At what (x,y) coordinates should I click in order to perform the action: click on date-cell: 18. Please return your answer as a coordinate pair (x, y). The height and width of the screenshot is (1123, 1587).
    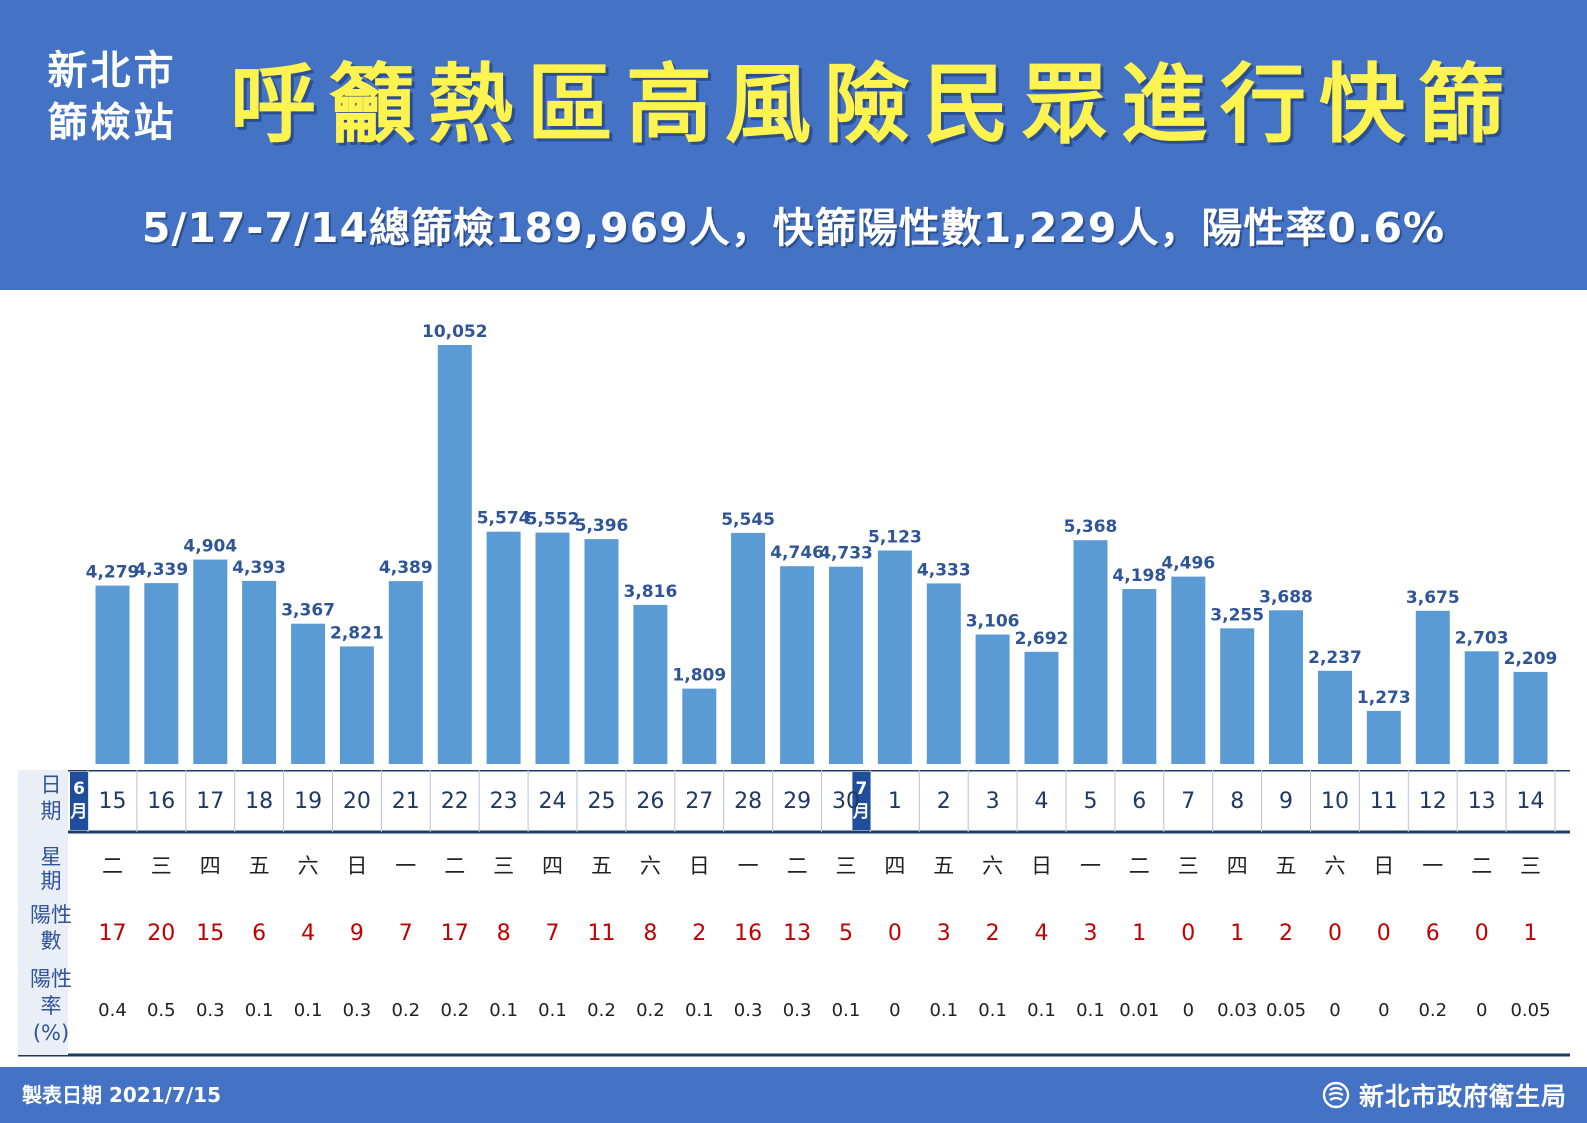
    Looking at the image, I should click on (259, 801).